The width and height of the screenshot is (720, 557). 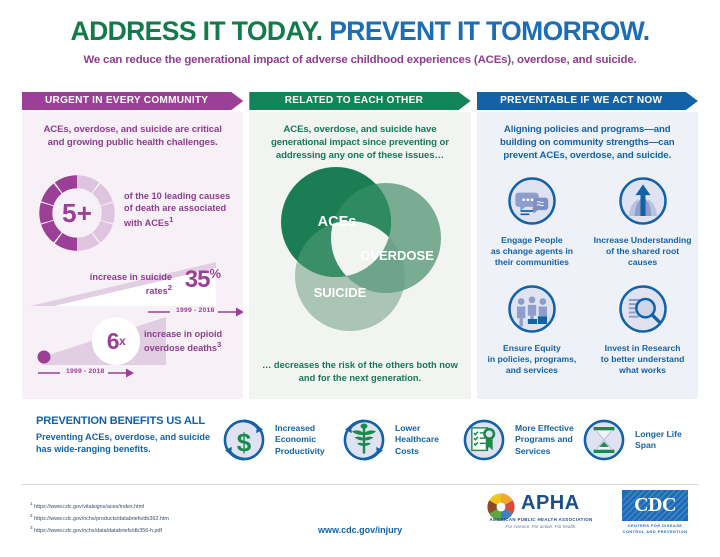 I want to click on donut-caption-footnote: 1, so click(x=171, y=219).